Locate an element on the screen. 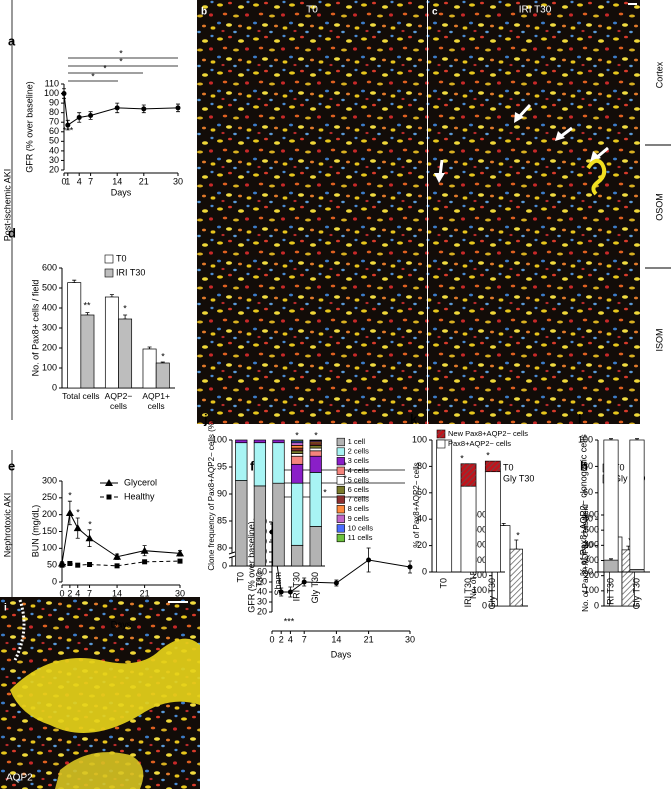 The width and height of the screenshot is (671, 789). x-tick-label: 2 is located at coordinates (281, 639).